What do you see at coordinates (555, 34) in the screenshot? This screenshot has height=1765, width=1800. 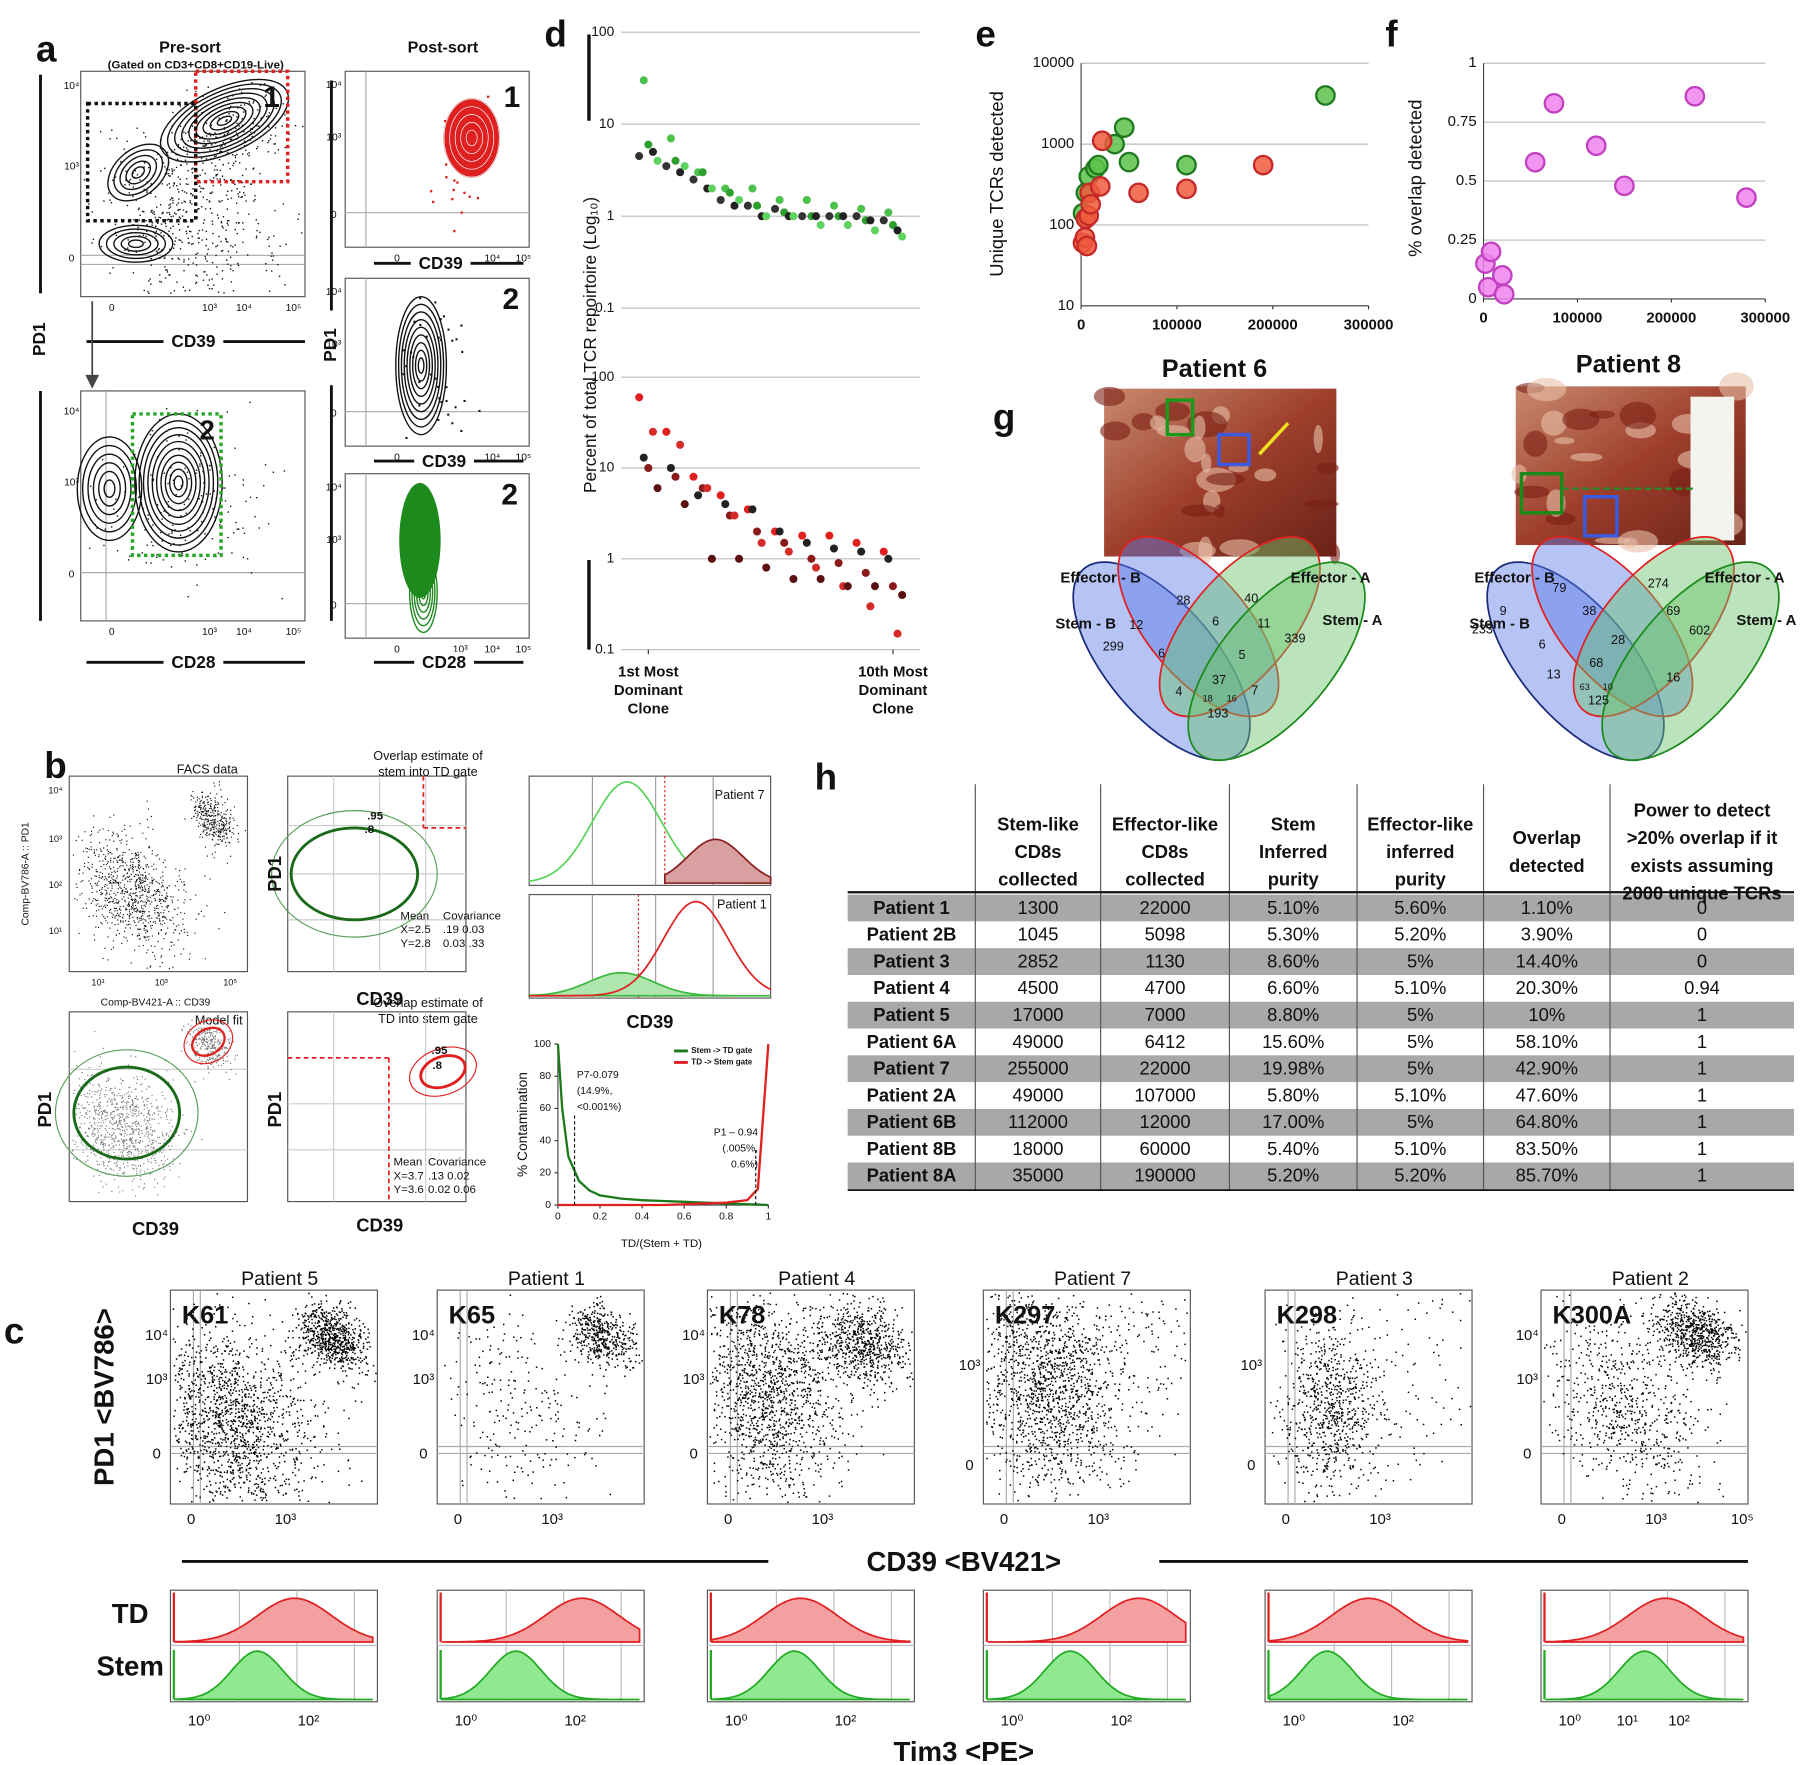 I see `panel-label: d` at bounding box center [555, 34].